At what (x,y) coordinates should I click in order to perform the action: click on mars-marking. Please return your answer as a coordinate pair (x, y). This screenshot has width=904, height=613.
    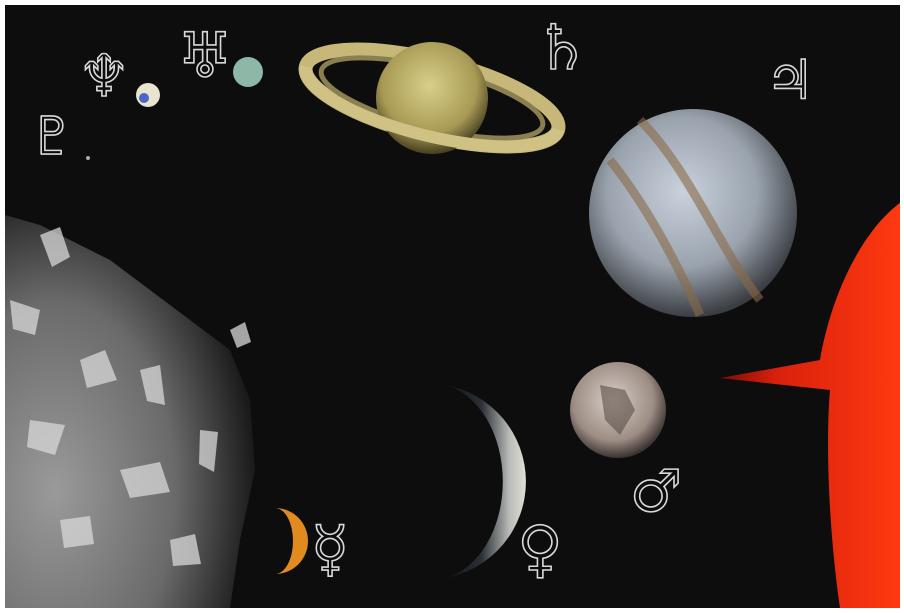
    Looking at the image, I should click on (617, 410).